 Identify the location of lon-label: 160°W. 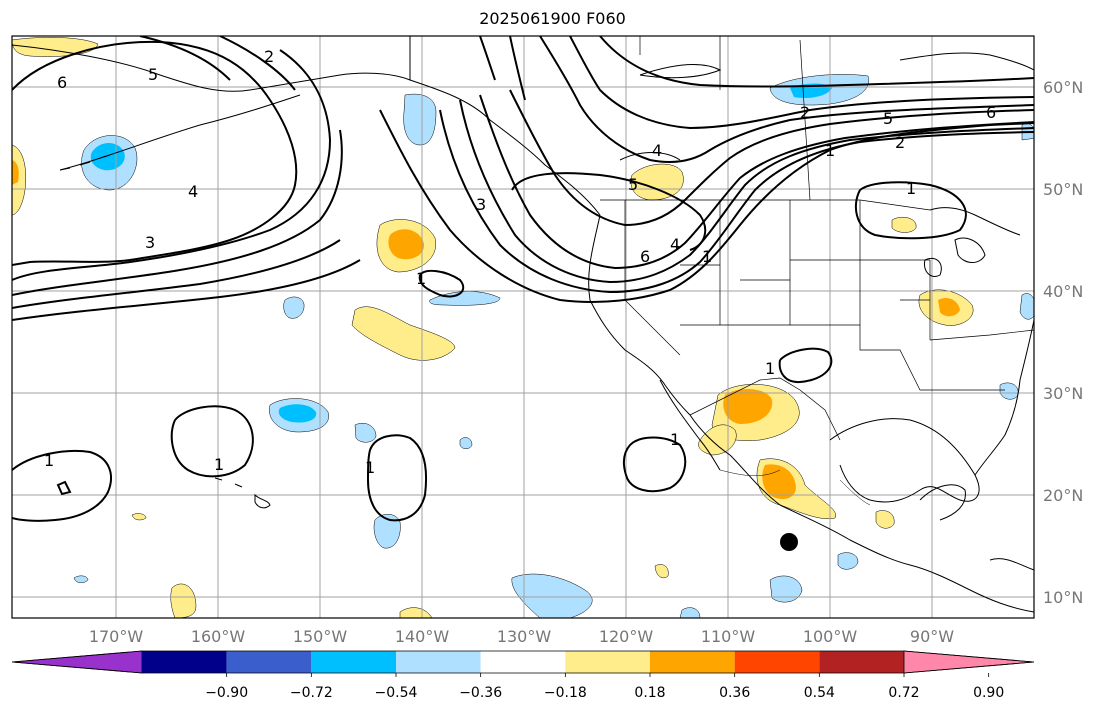
(218, 636).